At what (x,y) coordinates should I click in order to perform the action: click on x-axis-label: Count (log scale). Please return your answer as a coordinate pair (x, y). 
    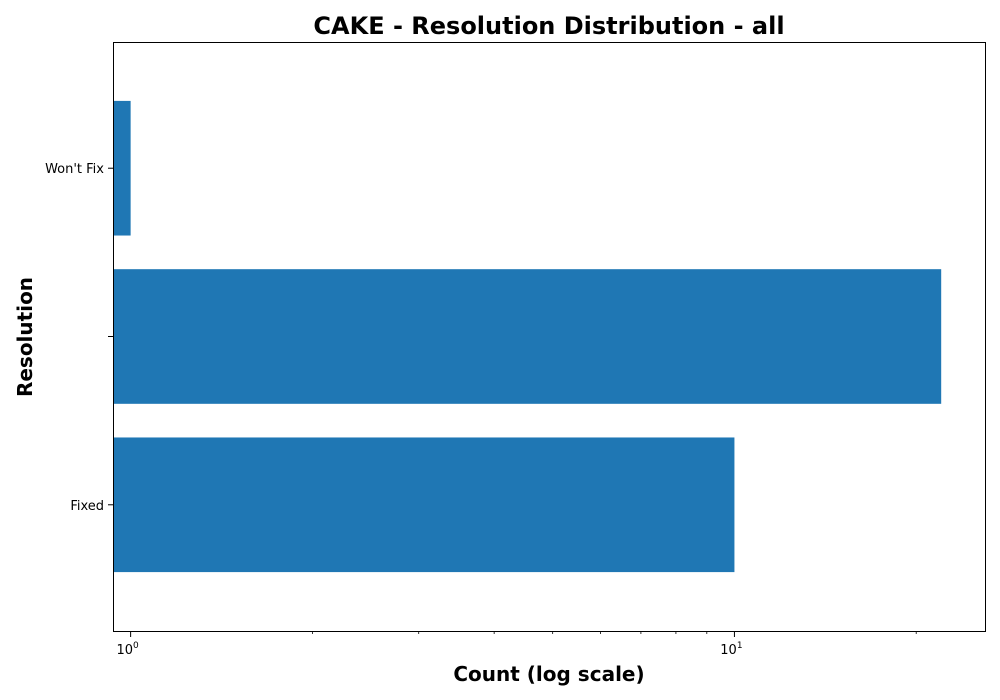
    Looking at the image, I should click on (548, 674).